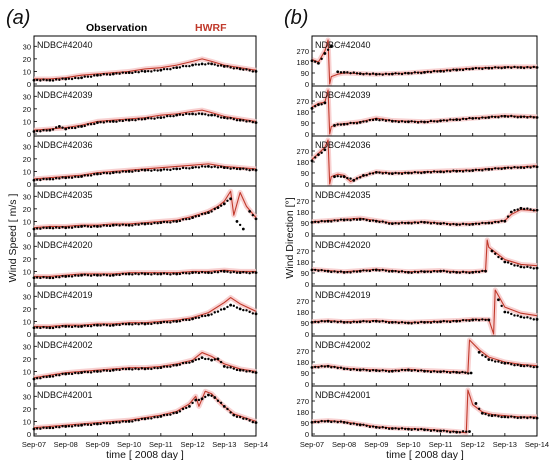  Describe the element at coordinates (424, 211) in the screenshot. I see `subplot-frame` at that location.